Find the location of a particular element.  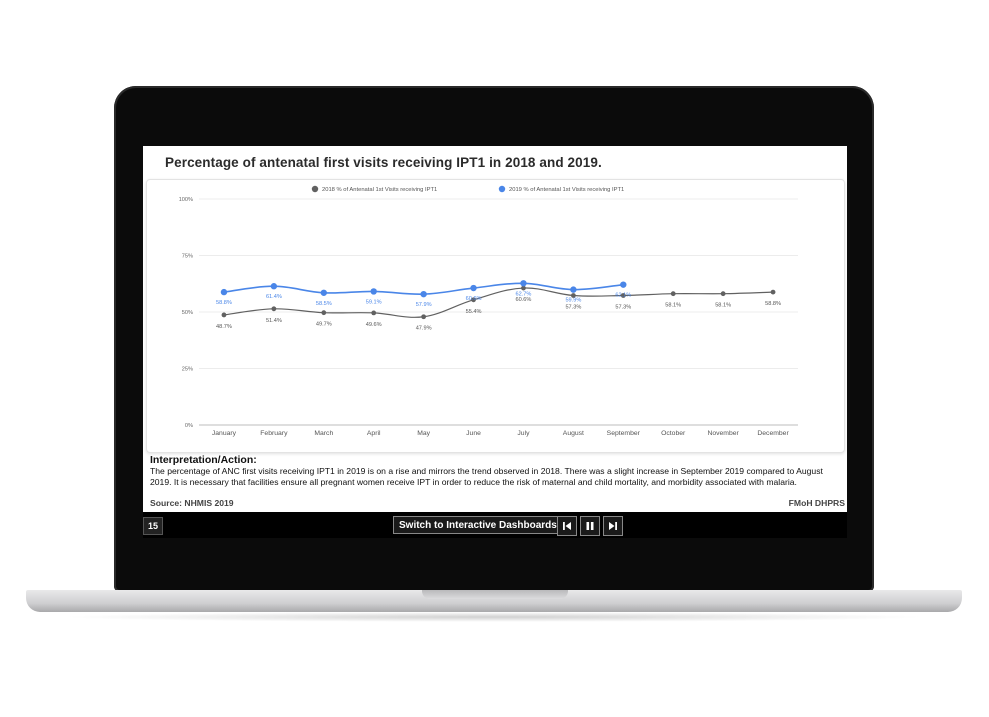

y-tick-label: 50% is located at coordinates (187, 313).